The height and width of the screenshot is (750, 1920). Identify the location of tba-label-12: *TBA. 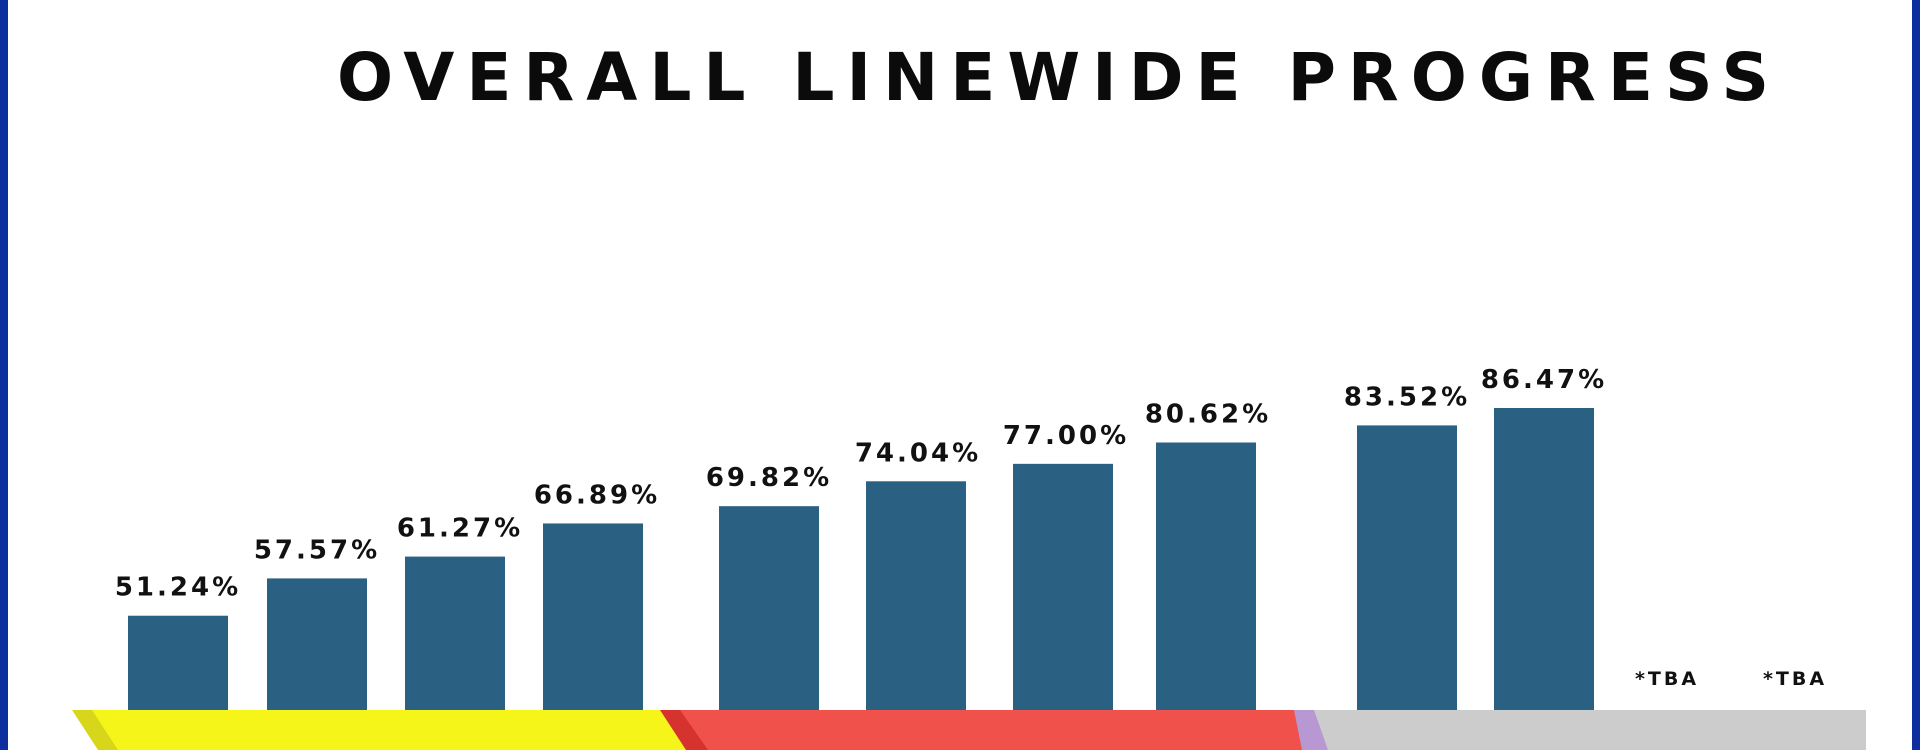
(1795, 679).